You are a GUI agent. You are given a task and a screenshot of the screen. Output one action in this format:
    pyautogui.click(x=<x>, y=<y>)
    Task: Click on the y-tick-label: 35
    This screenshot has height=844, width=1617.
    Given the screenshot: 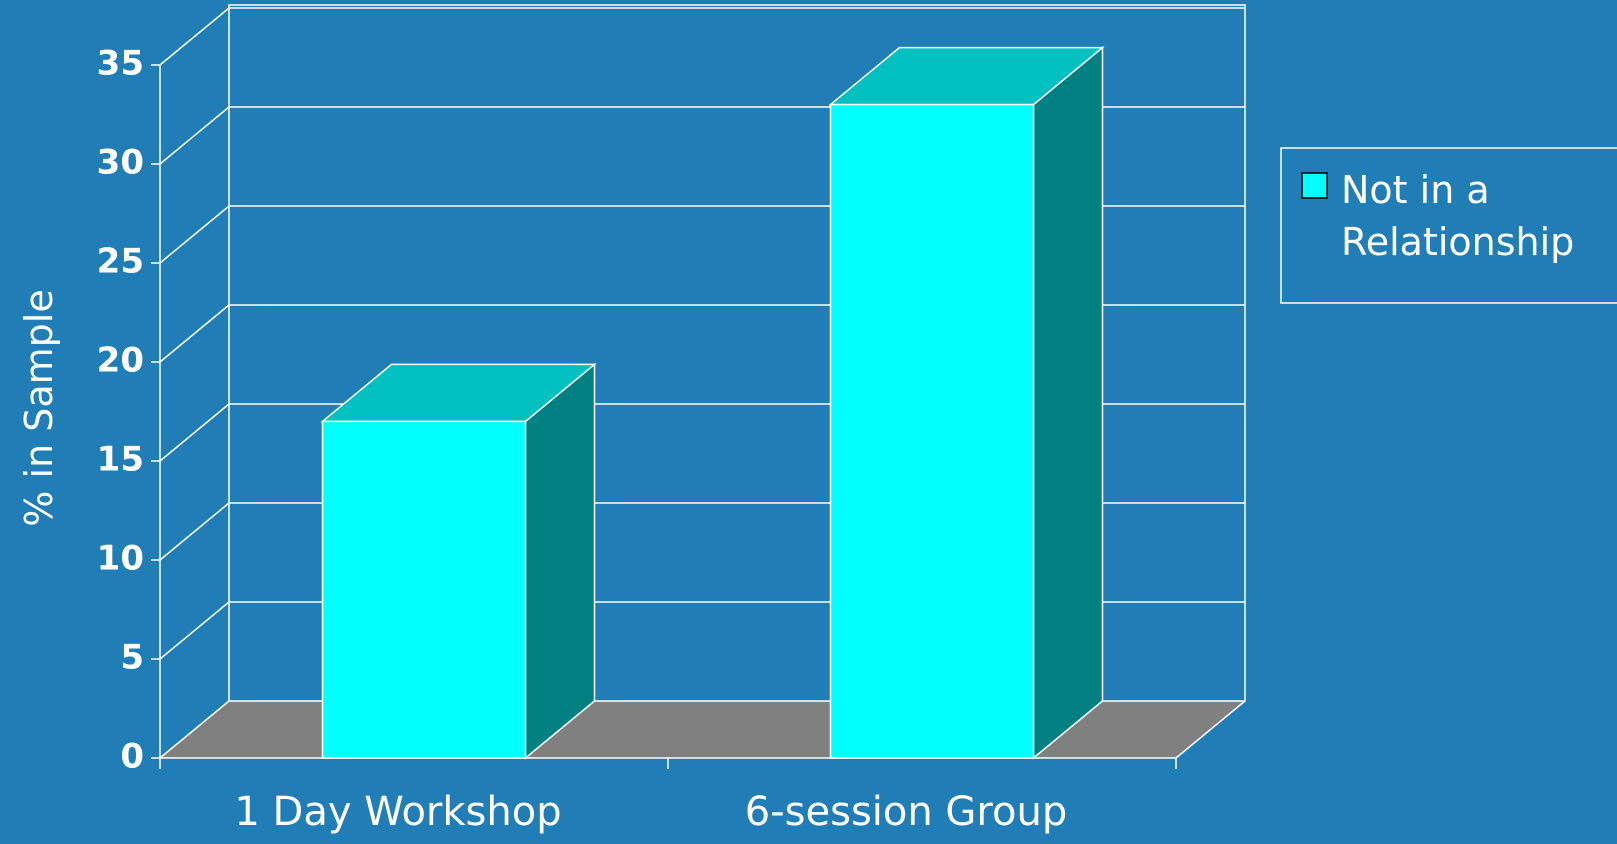 What is the action you would take?
    pyautogui.click(x=120, y=64)
    